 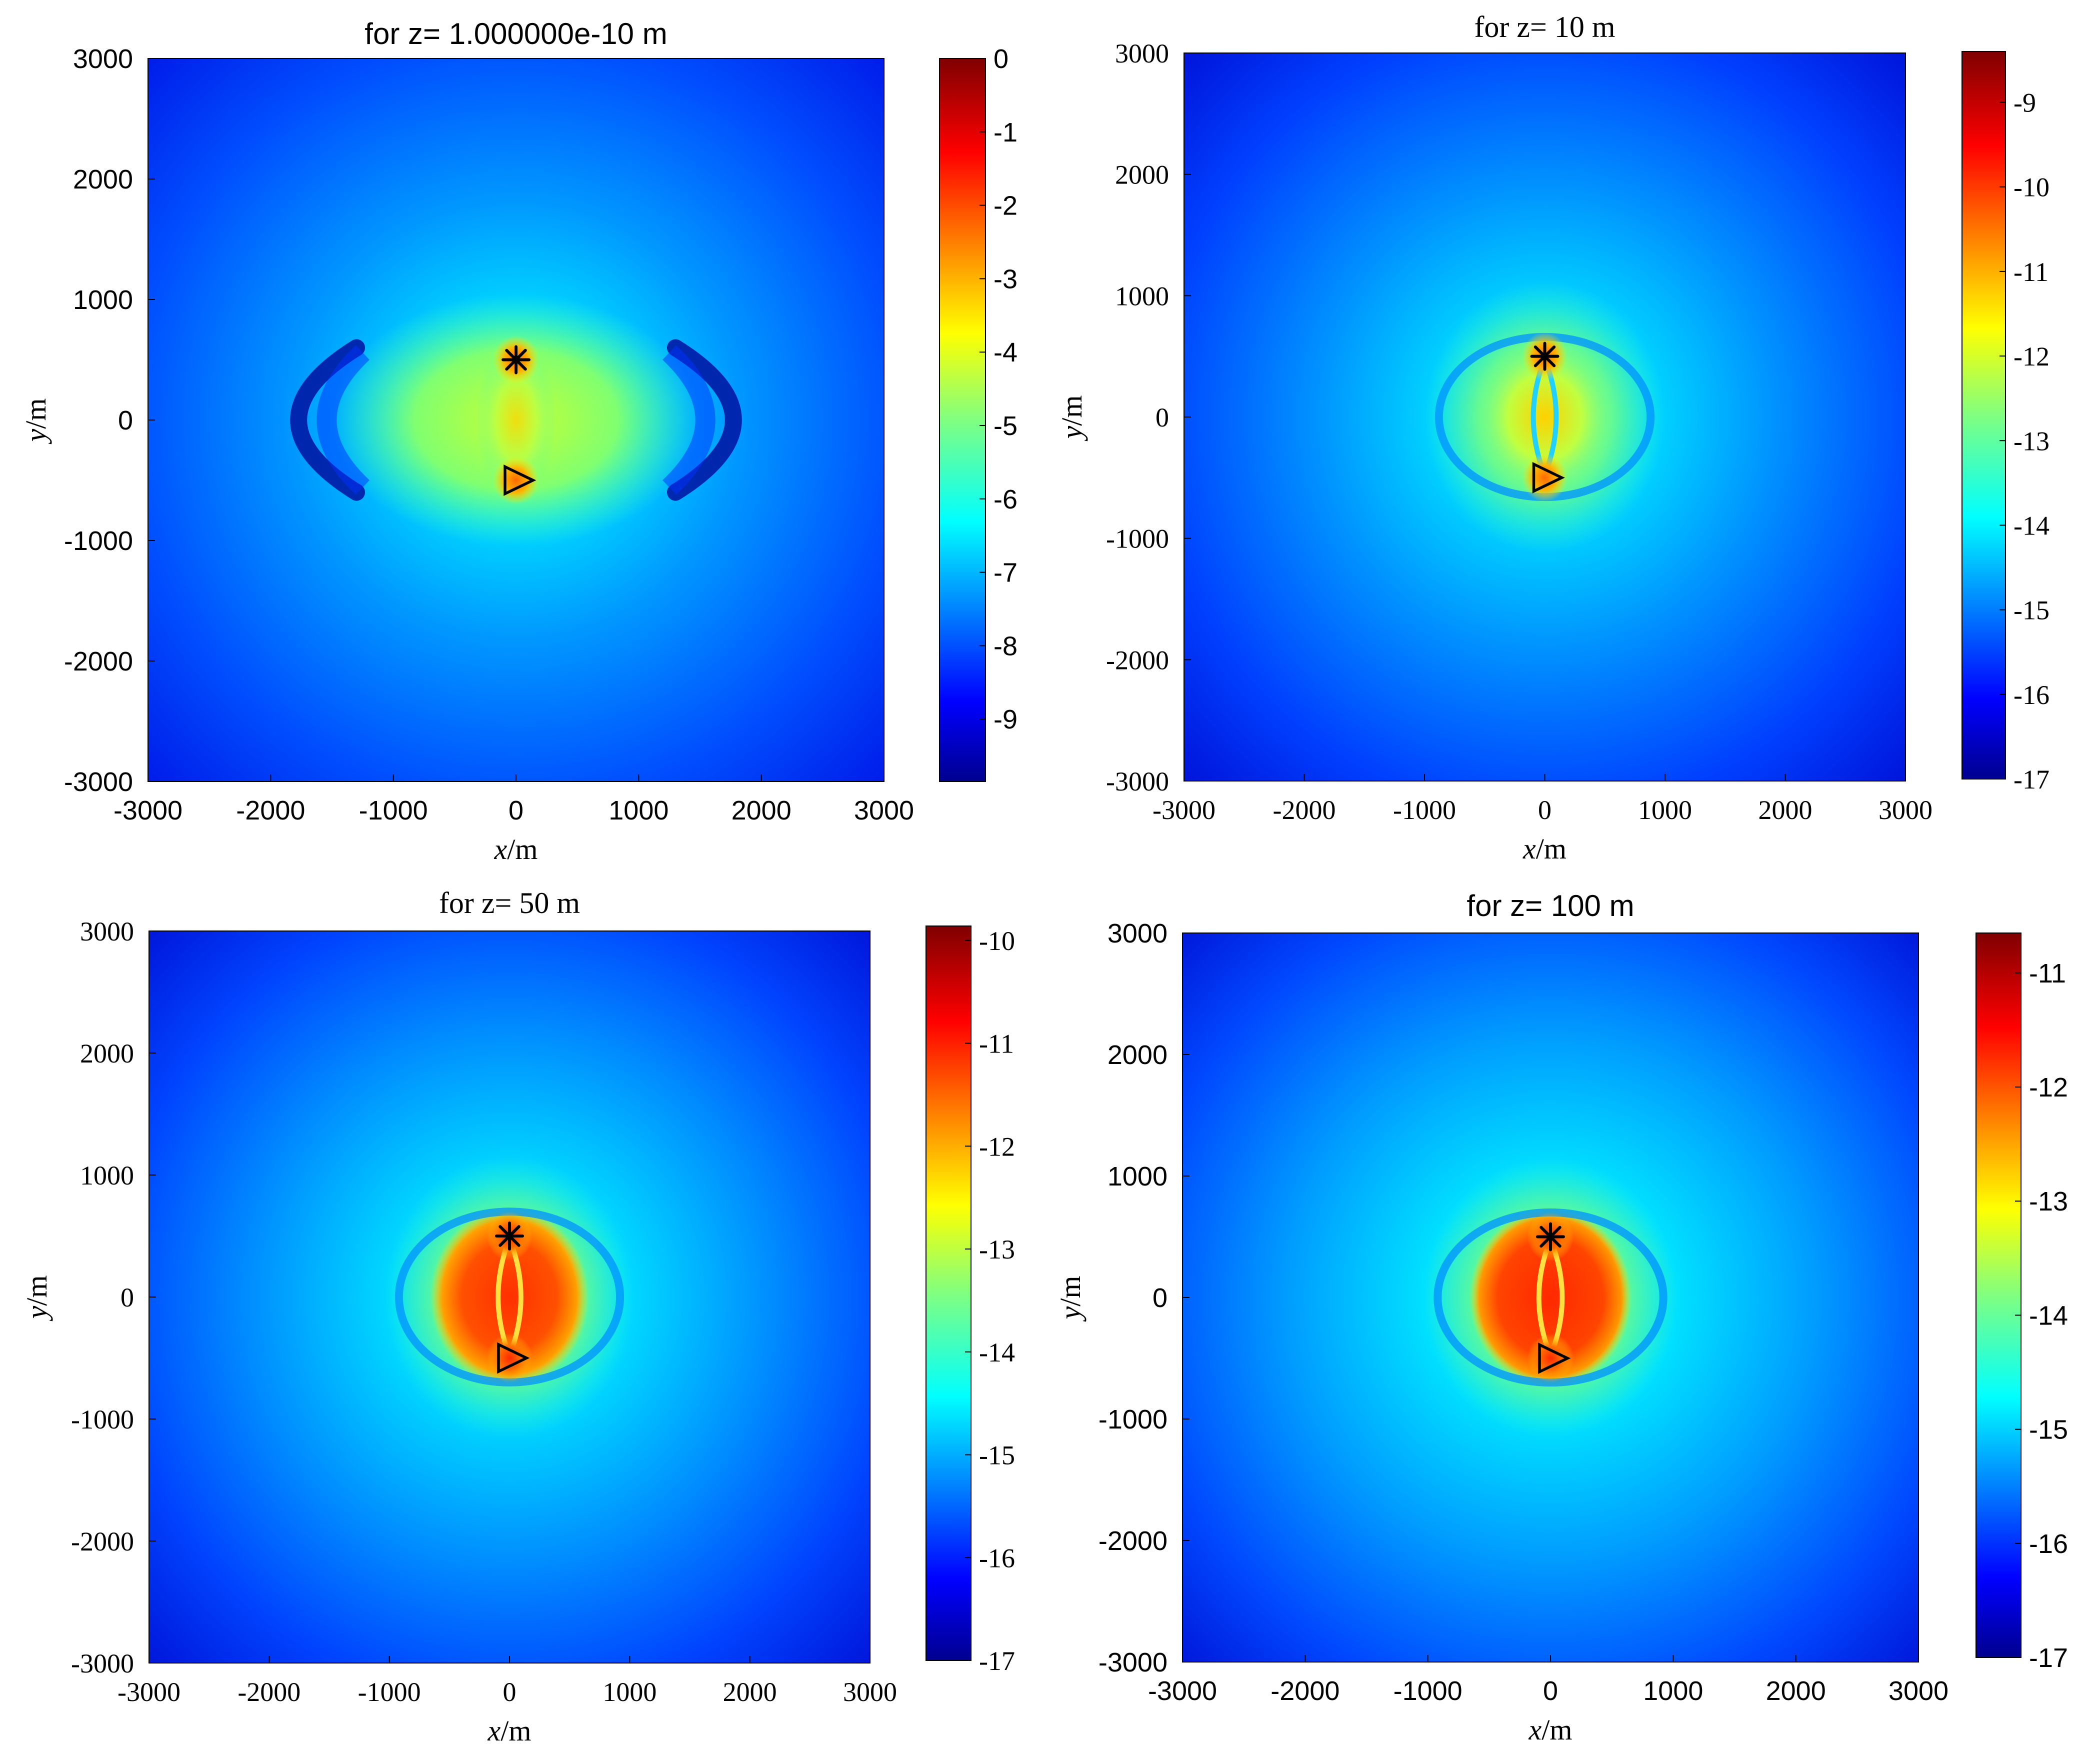 I want to click on null-arc-right, so click(x=704, y=420).